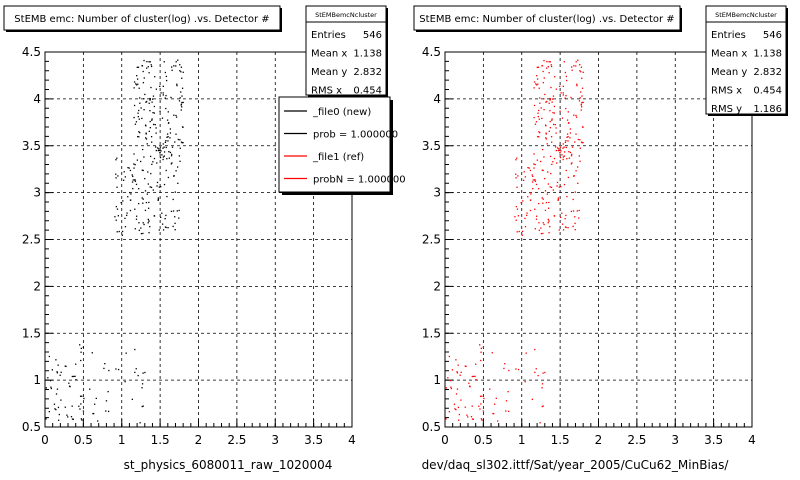 The width and height of the screenshot is (800, 480). Describe the element at coordinates (326, 91) in the screenshot. I see `stats-row-label: RMS x` at that location.